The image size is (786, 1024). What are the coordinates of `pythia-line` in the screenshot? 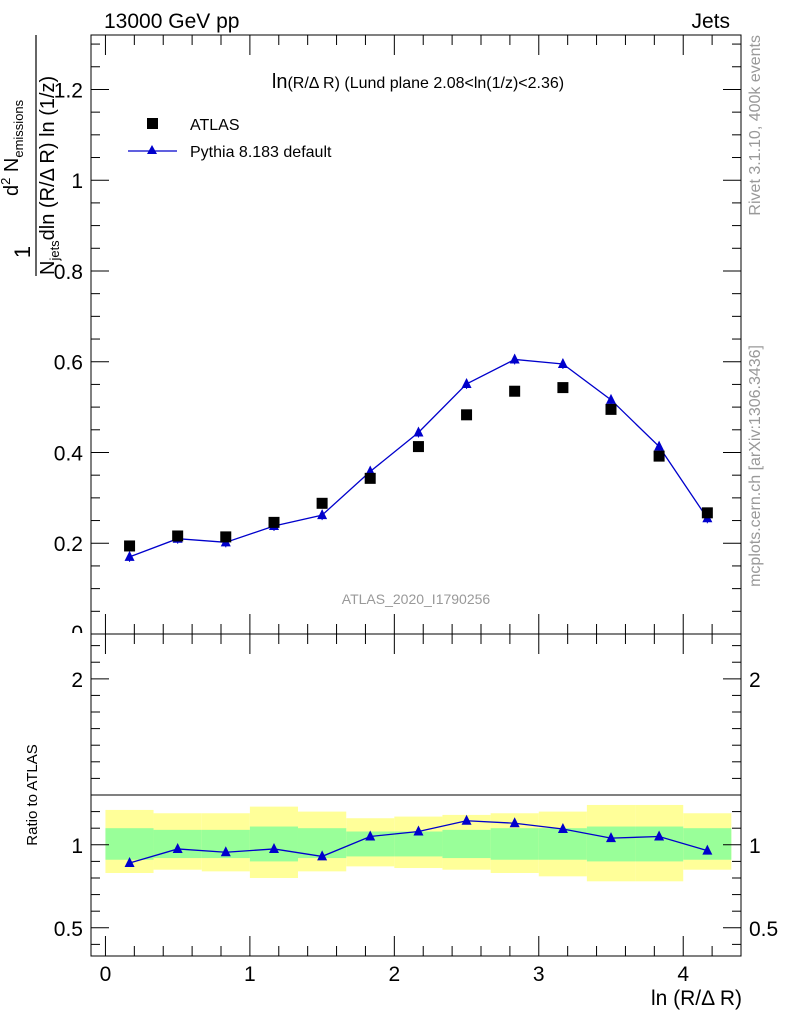 It's located at (418, 458).